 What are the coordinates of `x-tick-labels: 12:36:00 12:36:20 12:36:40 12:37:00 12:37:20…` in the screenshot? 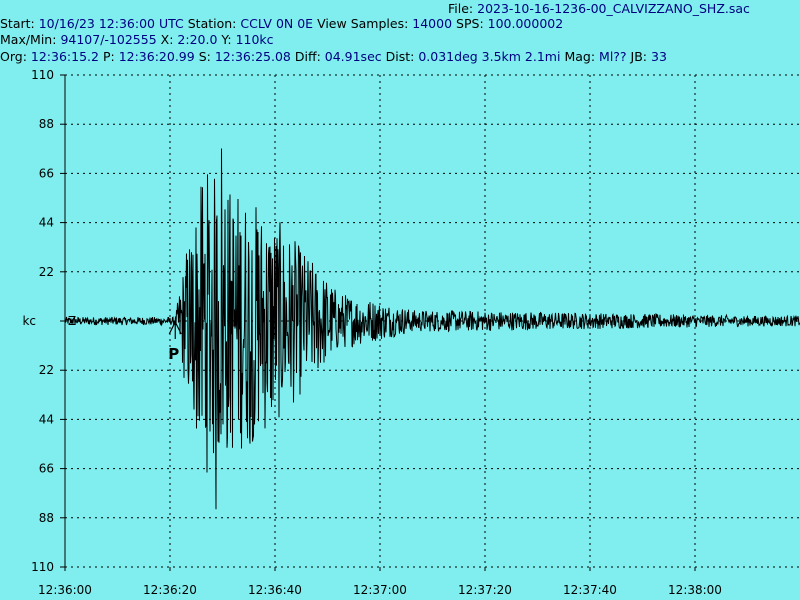 It's located at (380, 590).